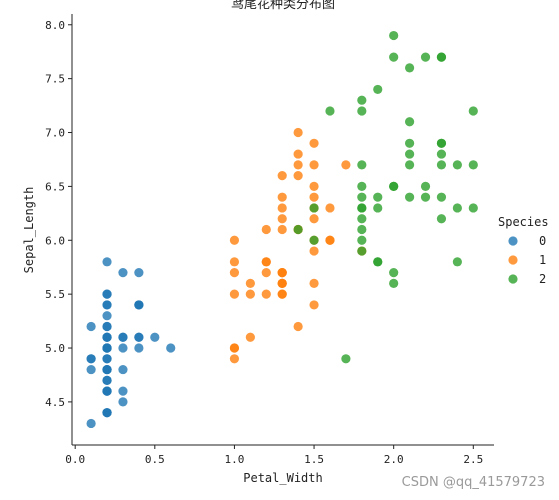 The width and height of the screenshot is (559, 500). What do you see at coordinates (55, 348) in the screenshot?
I see `y-tick-label: 5.0` at bounding box center [55, 348].